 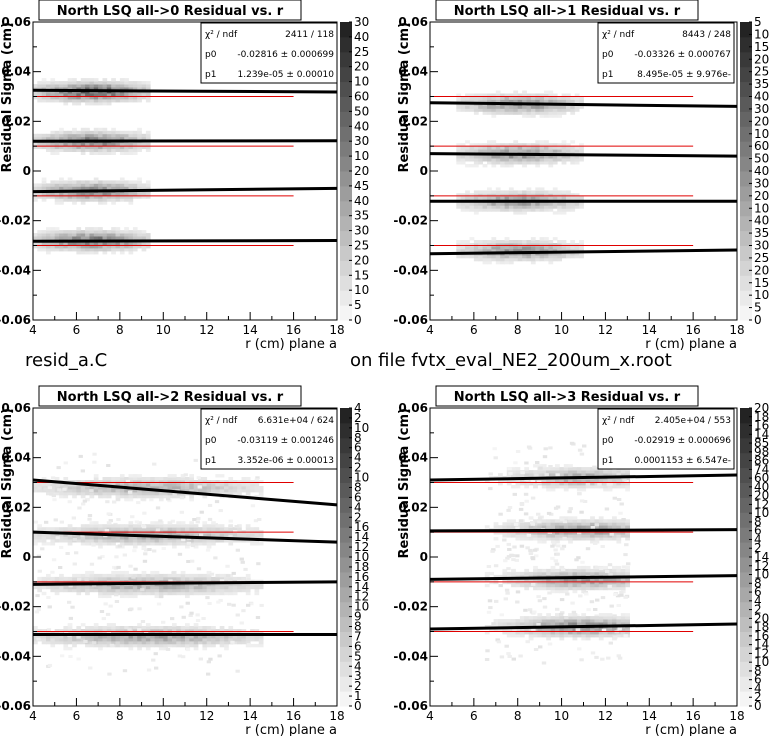 What do you see at coordinates (309, 35) in the screenshot?
I see `stats-value: 2411 / 118` at bounding box center [309, 35].